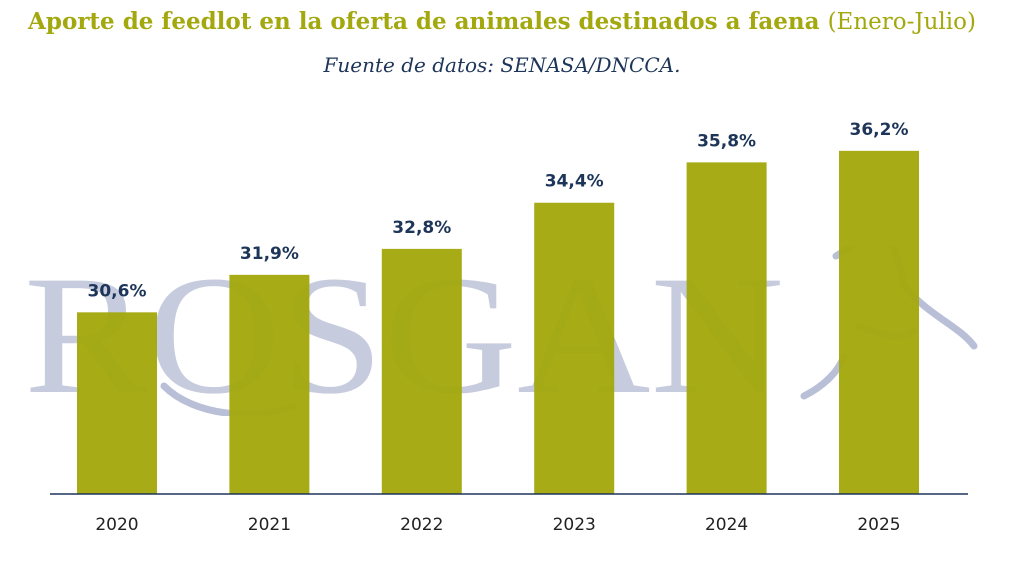 Image resolution: width=1024 pixels, height=567 pixels. I want to click on bar-2022, so click(421, 371).